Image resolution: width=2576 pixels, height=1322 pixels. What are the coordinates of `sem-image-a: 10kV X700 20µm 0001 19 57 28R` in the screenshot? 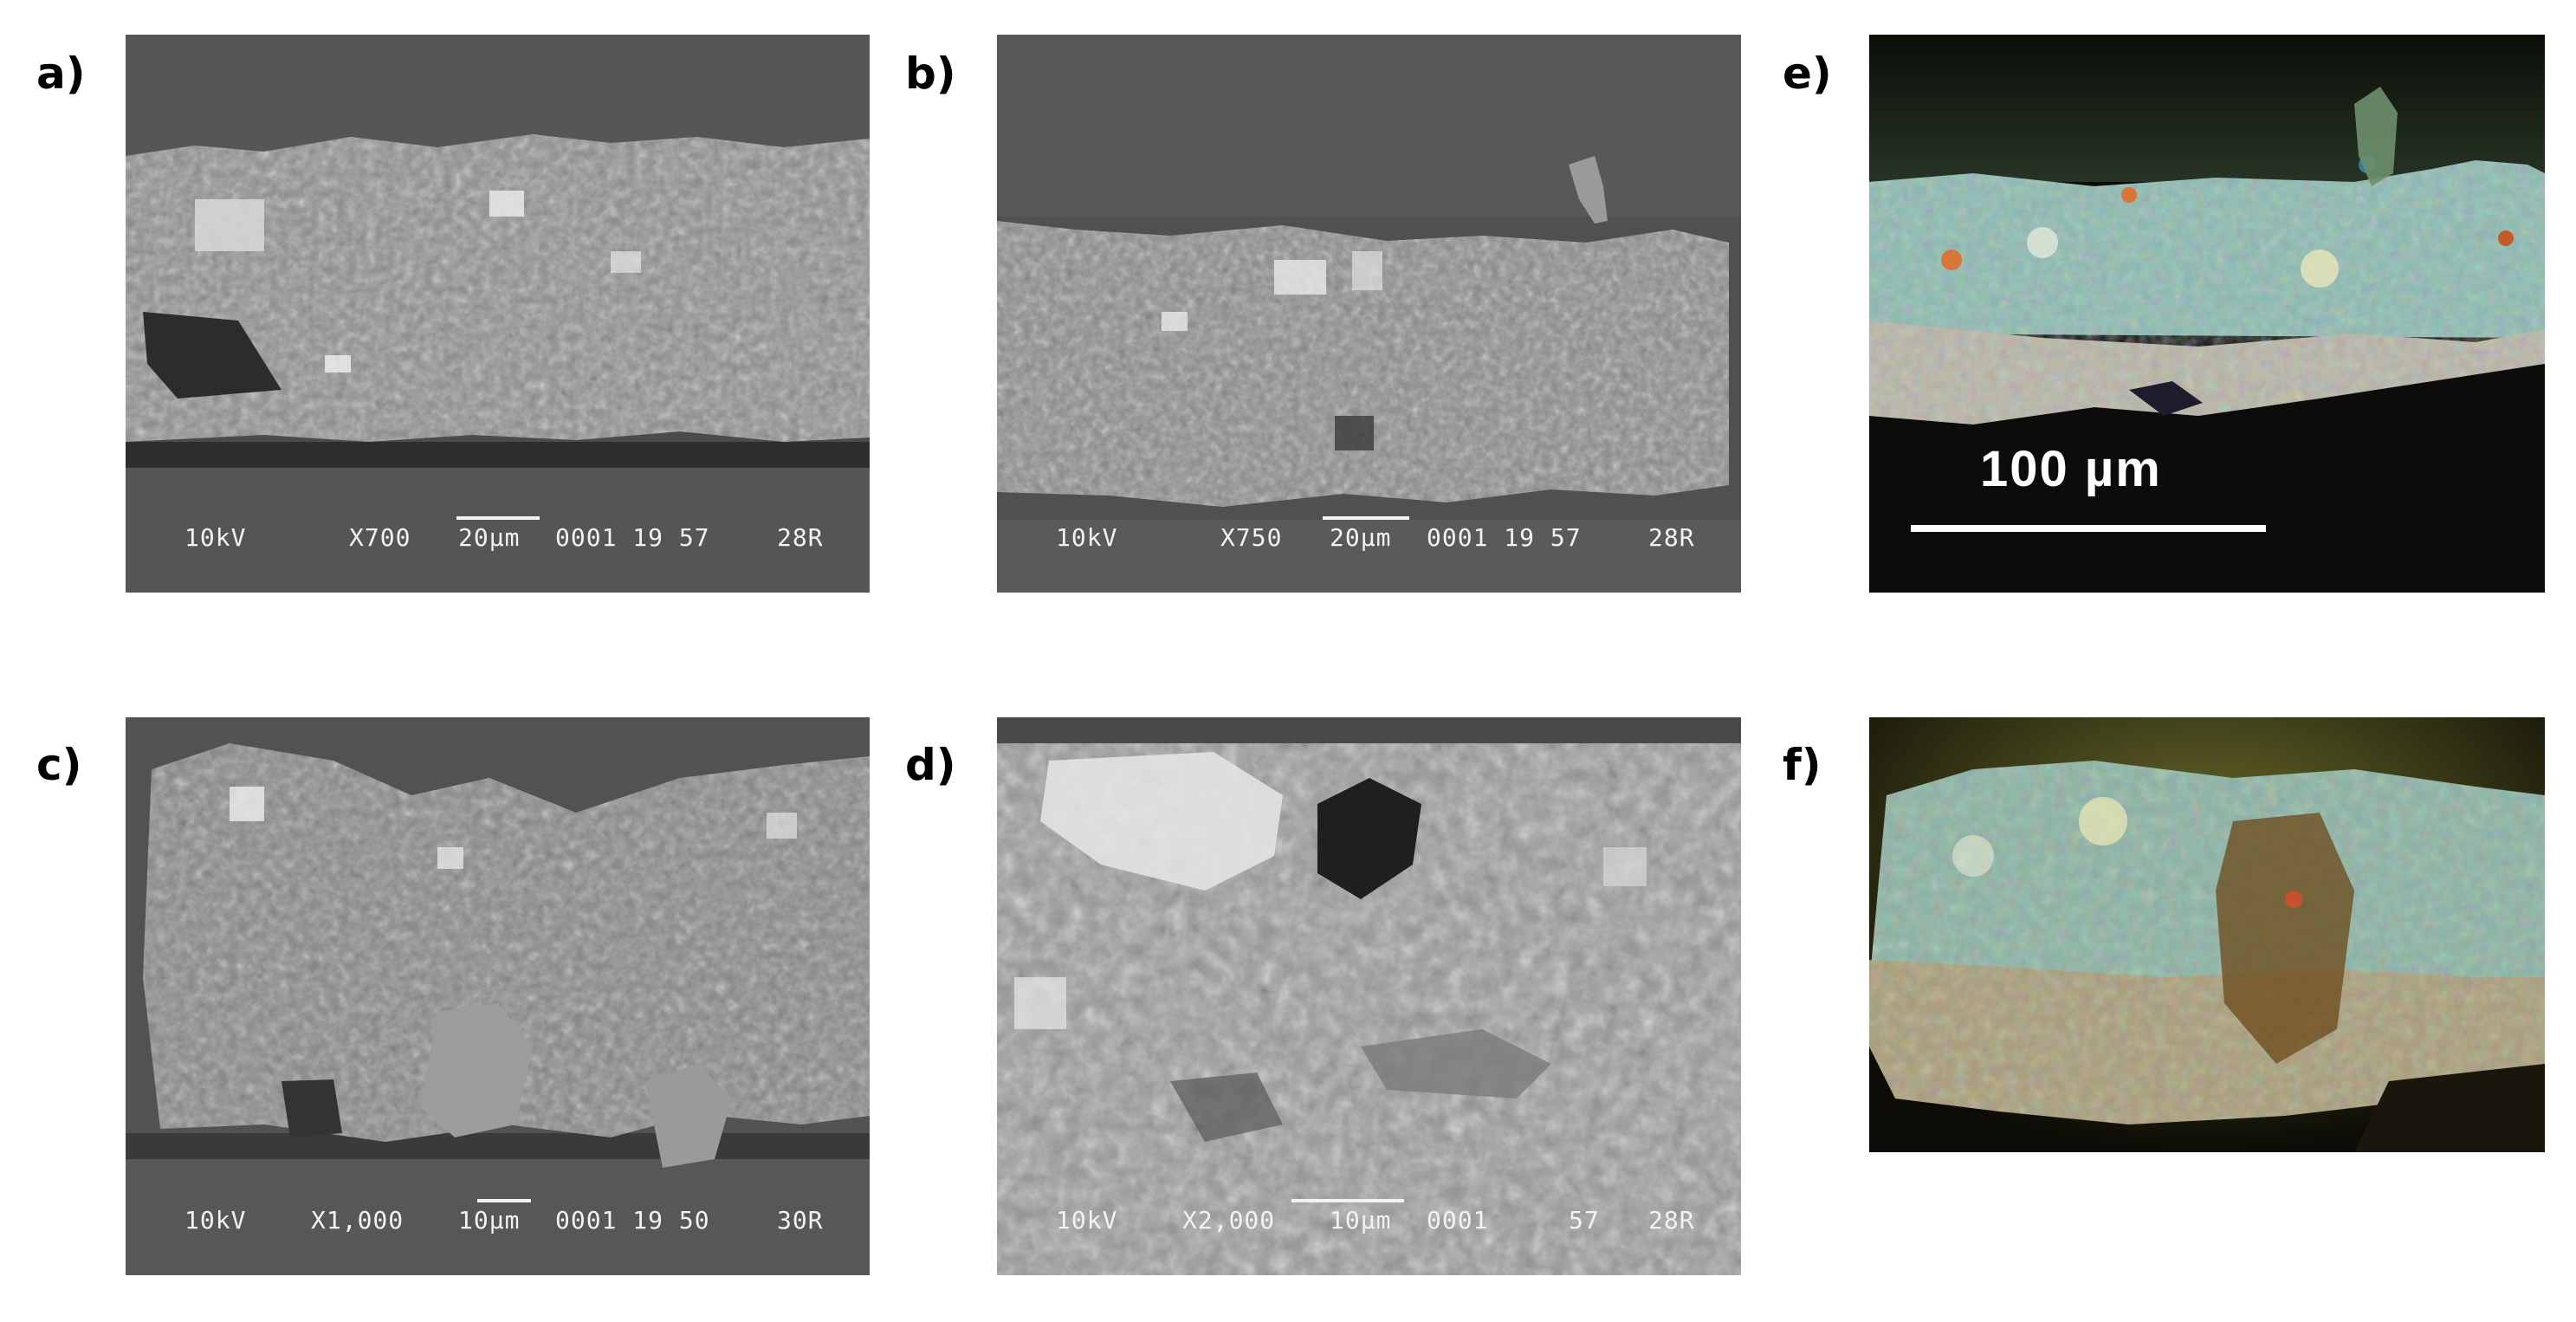 It's located at (498, 314).